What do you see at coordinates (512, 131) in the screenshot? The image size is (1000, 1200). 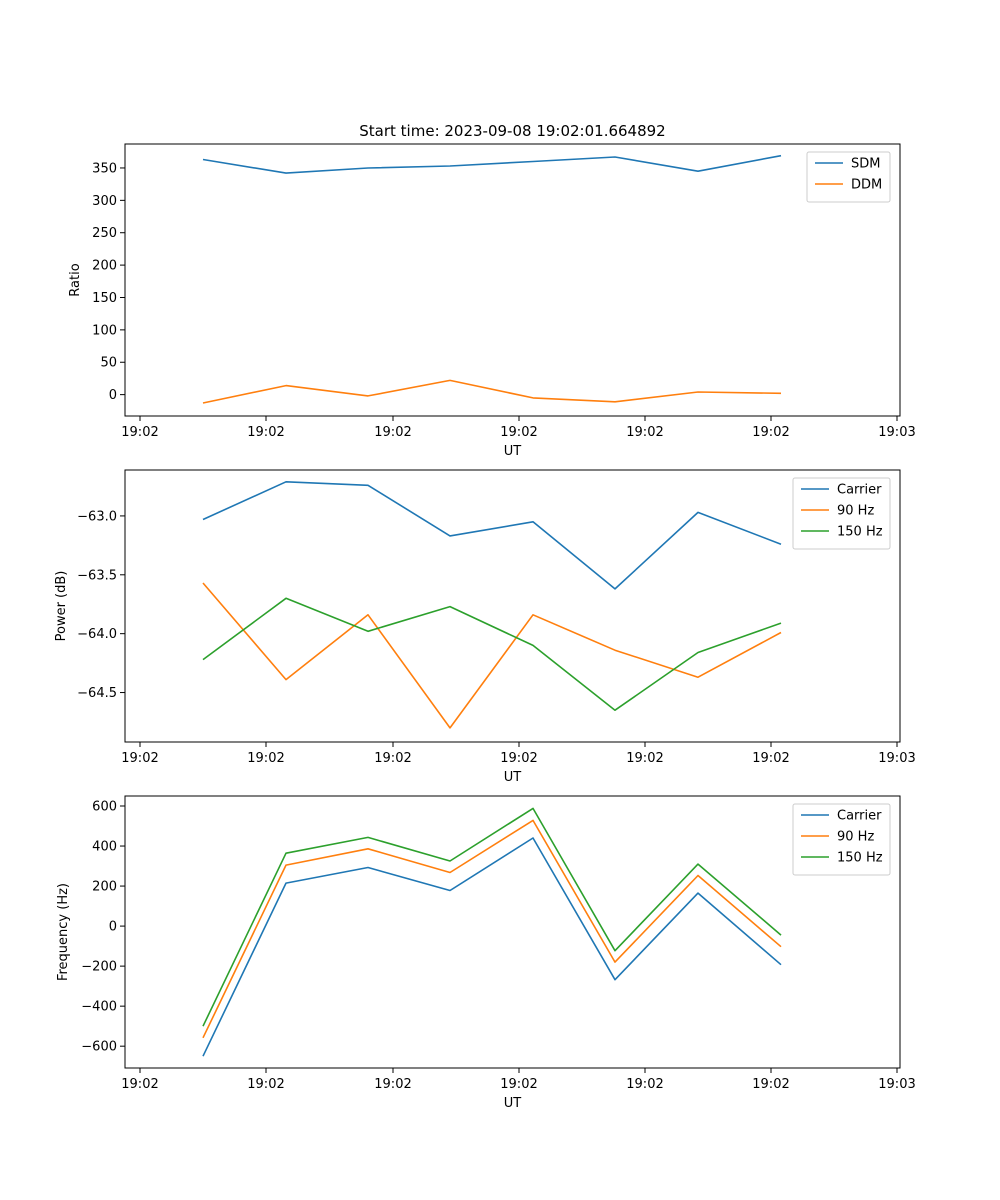 I see `chart-title: Start time: 2023-09-08 19:02:01.664892` at bounding box center [512, 131].